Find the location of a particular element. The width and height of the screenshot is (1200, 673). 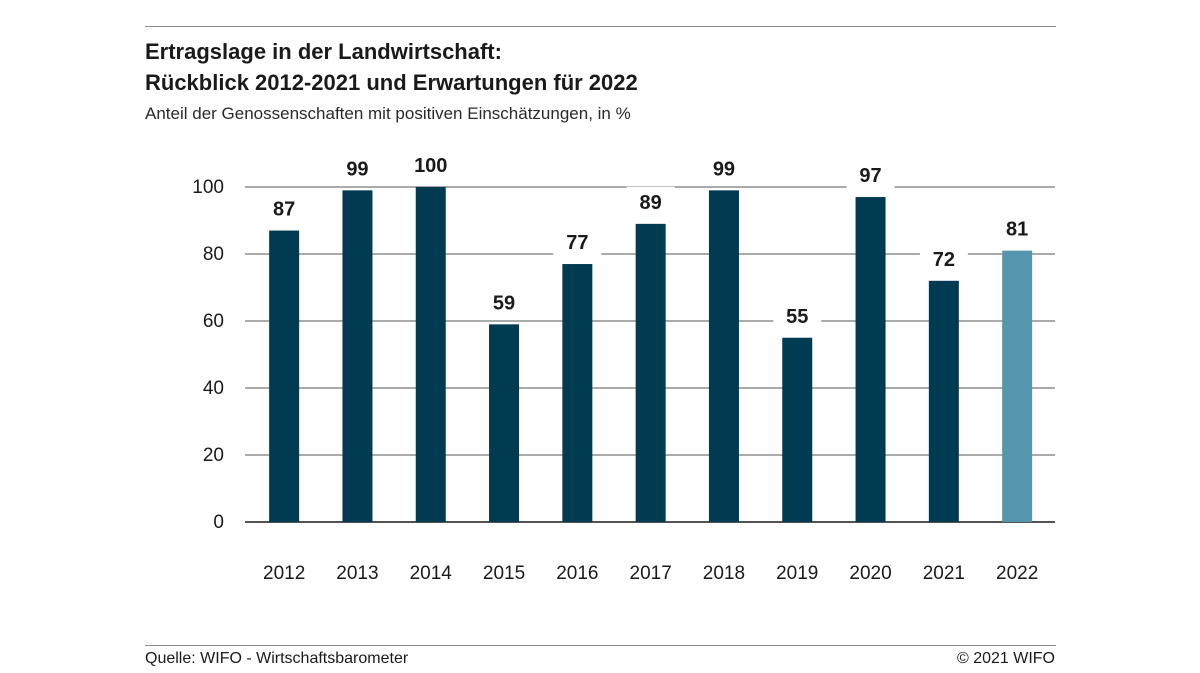

data-label-2012: 87 is located at coordinates (284, 210).